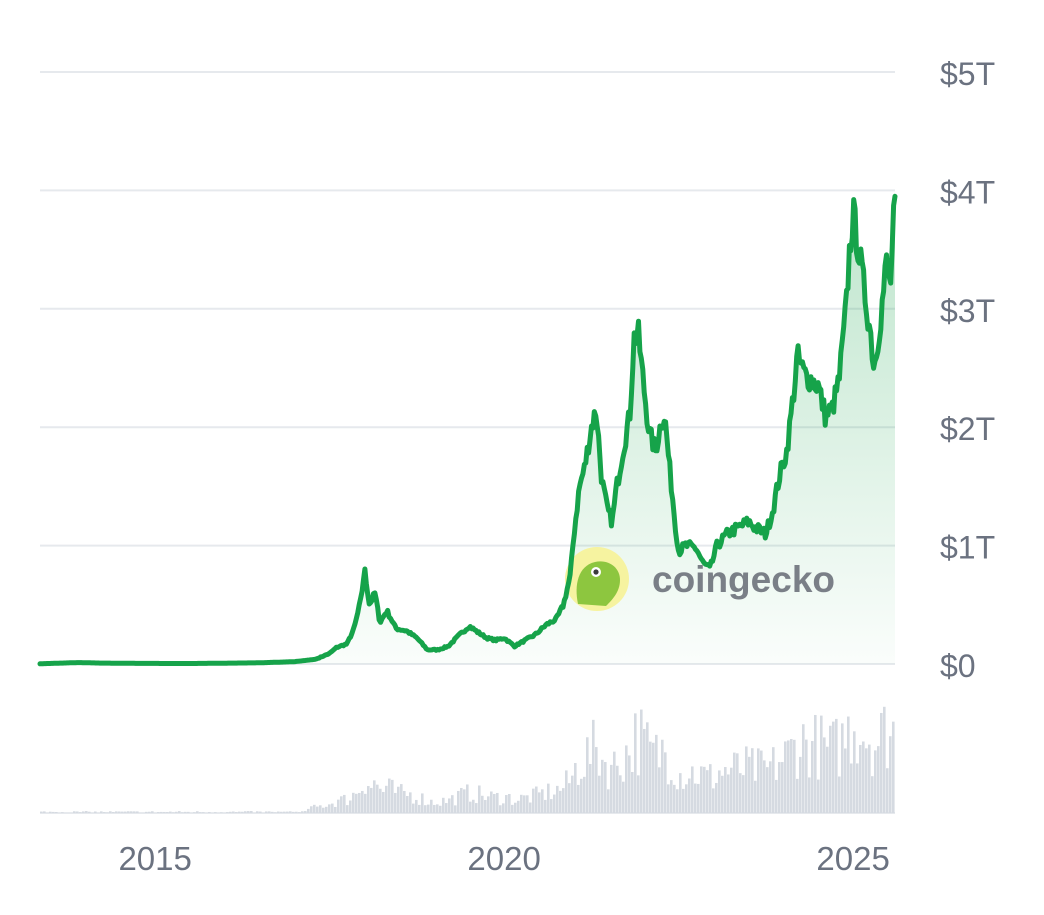 The image size is (1044, 915). What do you see at coordinates (467, 759) in the screenshot?
I see `volume-bars` at bounding box center [467, 759].